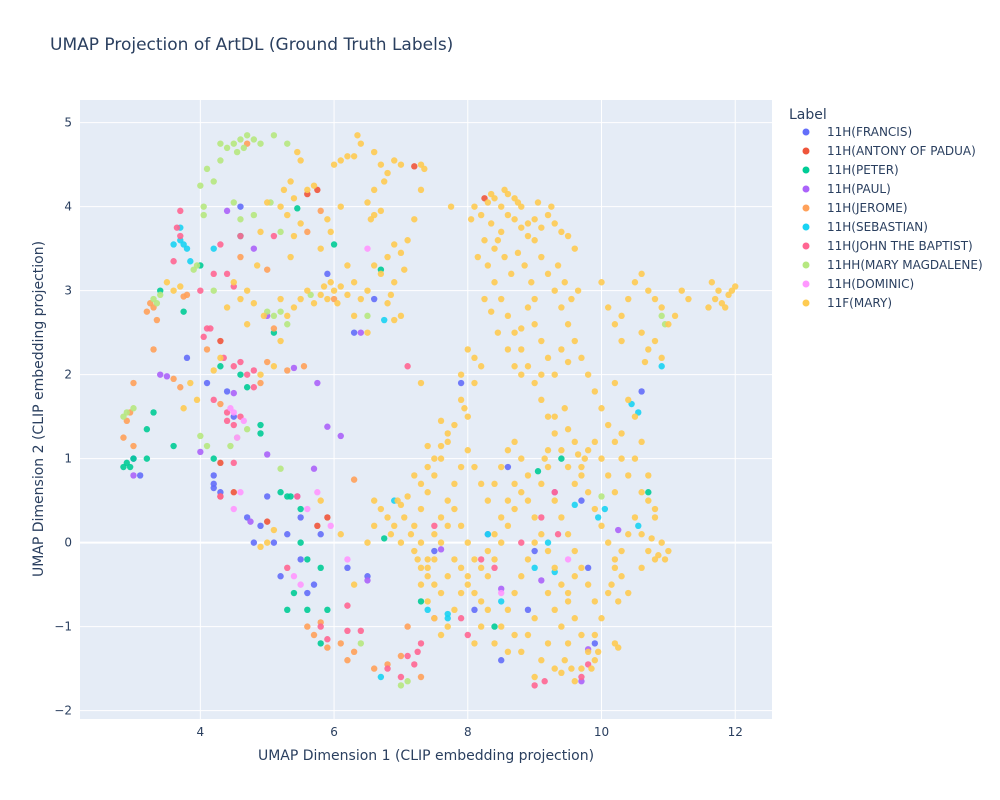 Image resolution: width=1000 pixels, height=800 pixels. Describe the element at coordinates (858, 284) in the screenshot. I see `legend-item: 11H(DOMINIC)` at that location.